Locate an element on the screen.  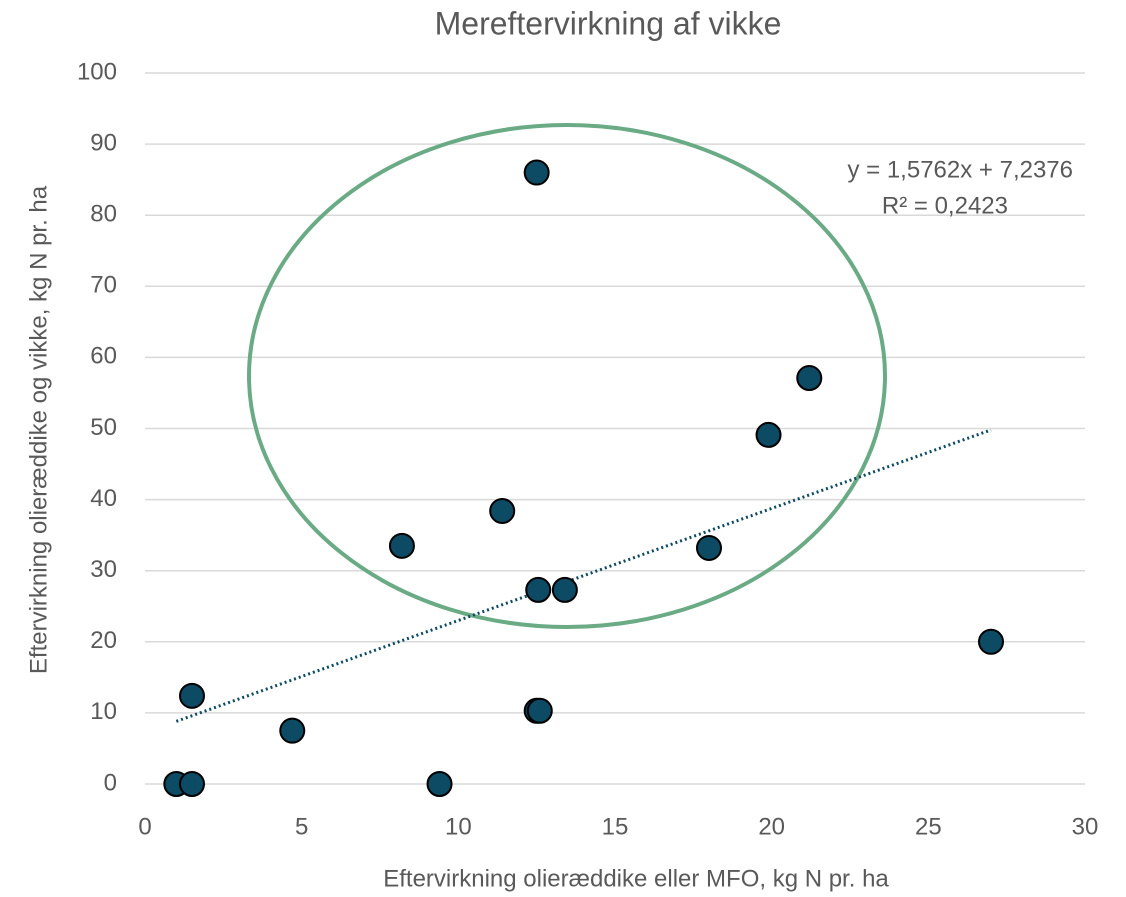
y-tick-label: 60 is located at coordinates (103, 356).